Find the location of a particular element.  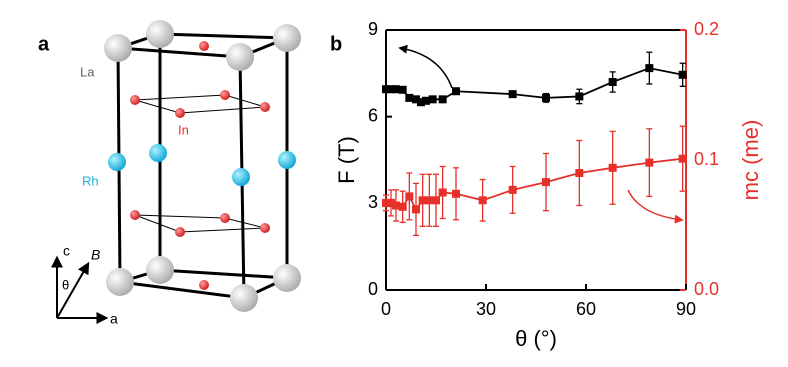

y-tick-label: 9 is located at coordinates (373, 29).